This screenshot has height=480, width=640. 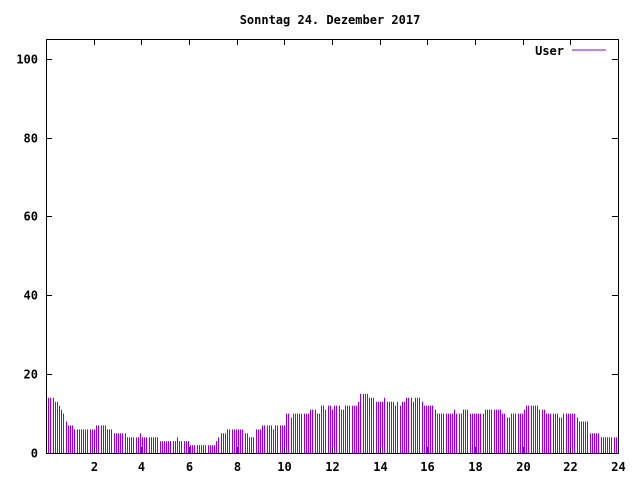 I want to click on x-tick-label: 6, so click(x=189, y=467).